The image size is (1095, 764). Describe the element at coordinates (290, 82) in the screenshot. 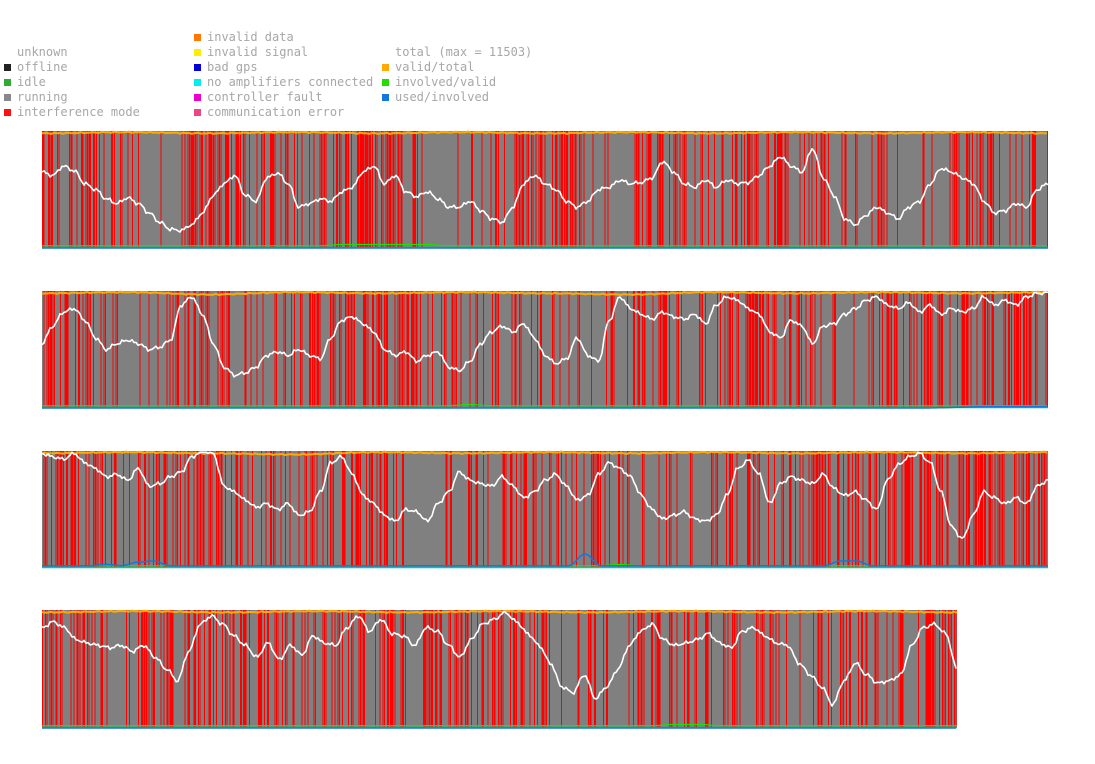

I see `legend-label: no amplifiers connected` at that location.